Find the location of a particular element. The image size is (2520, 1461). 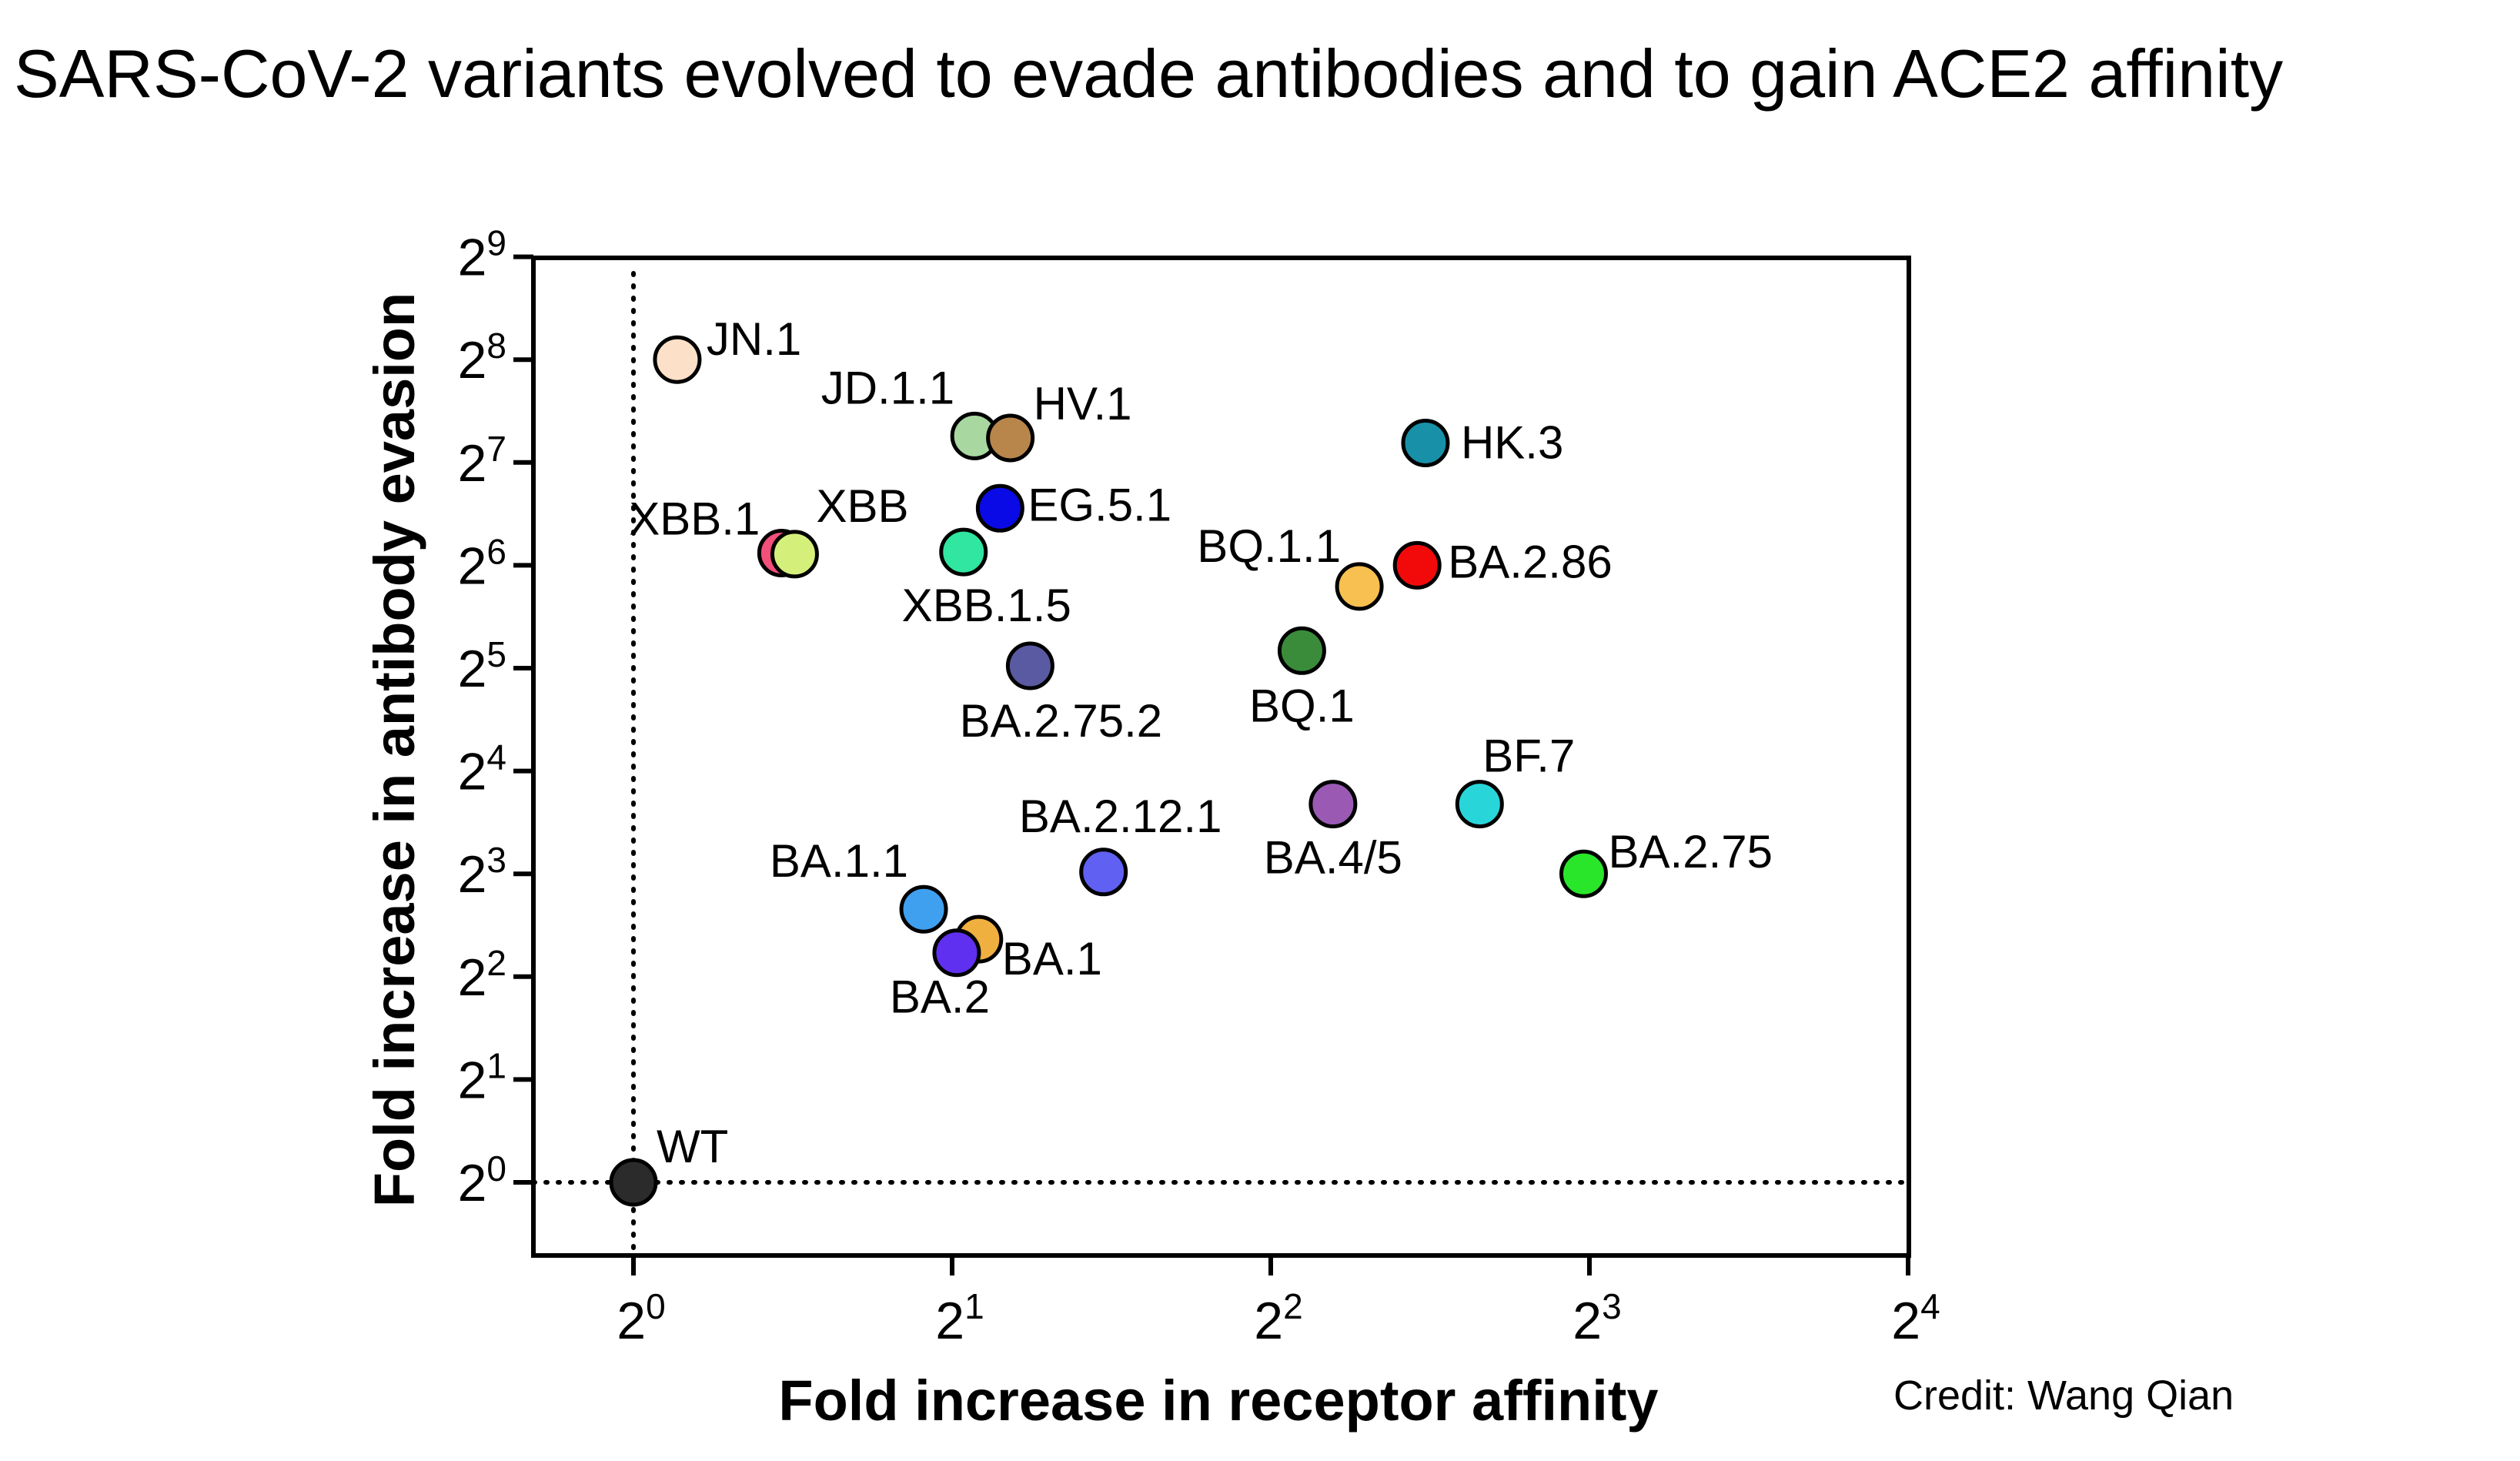

point-label-ba-2-75: BA.2.75 is located at coordinates (1690, 852).